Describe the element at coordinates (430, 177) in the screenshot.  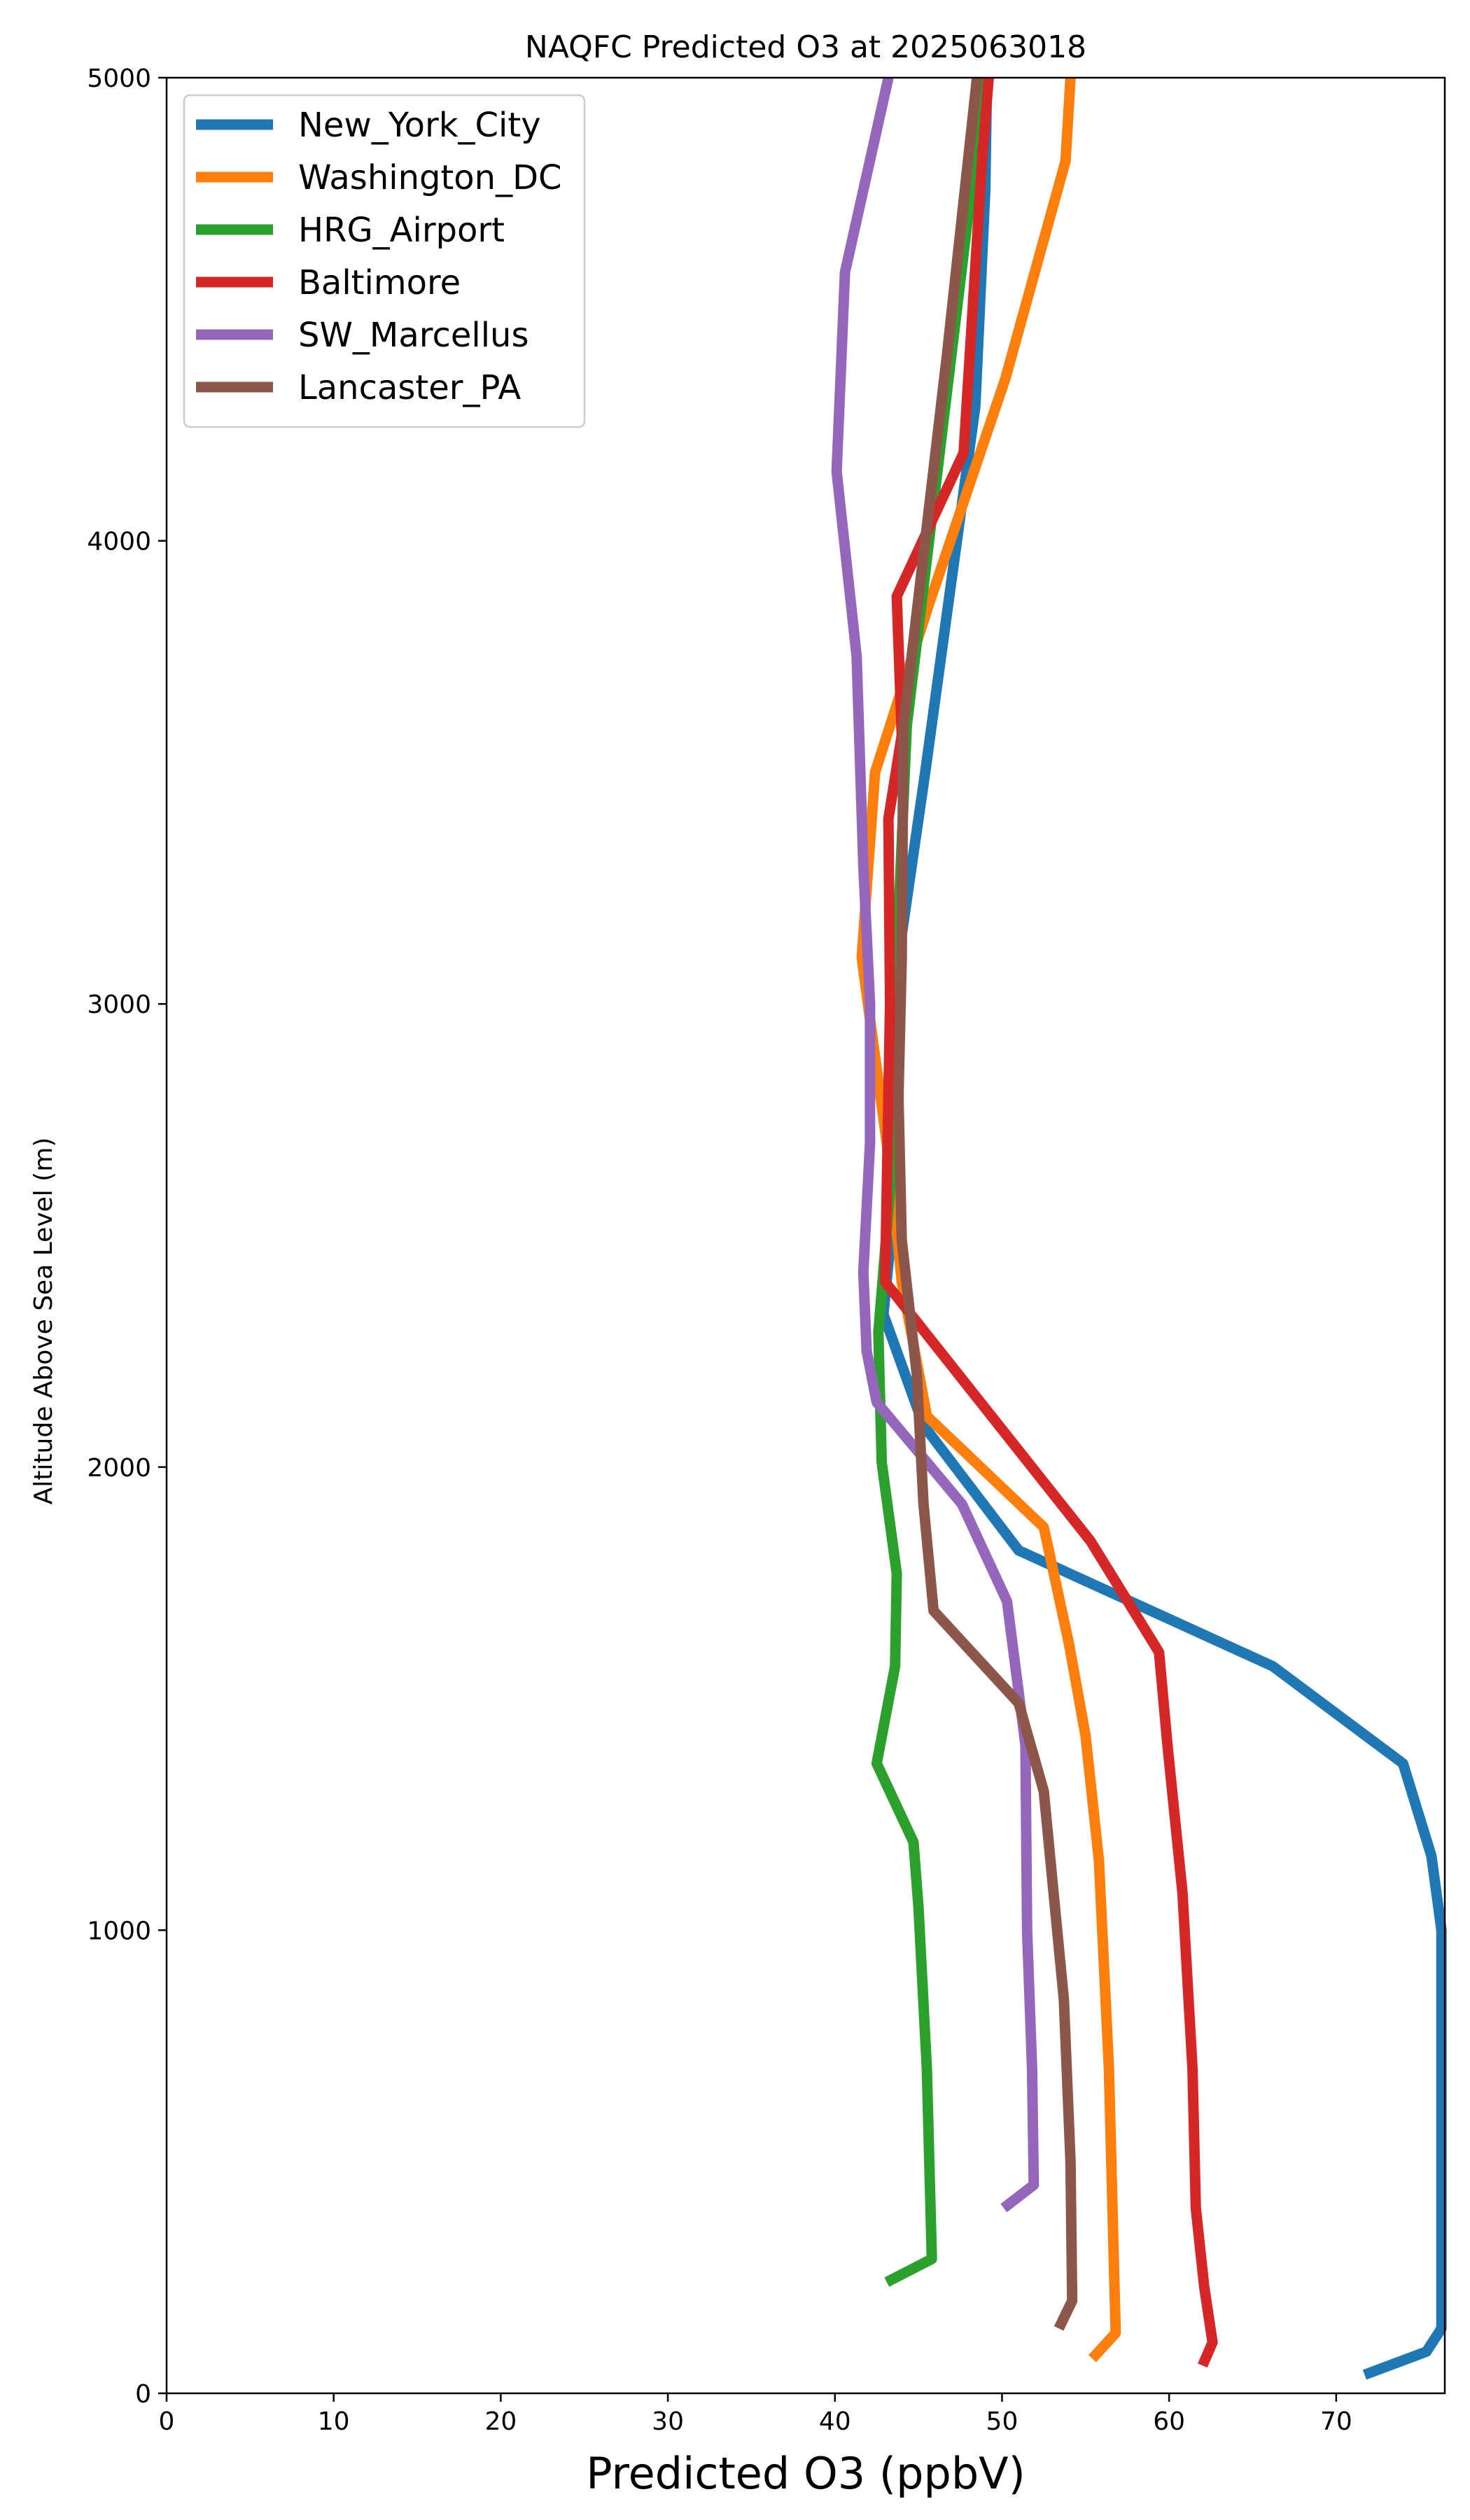
I see `legend-label: Washington_DC` at that location.